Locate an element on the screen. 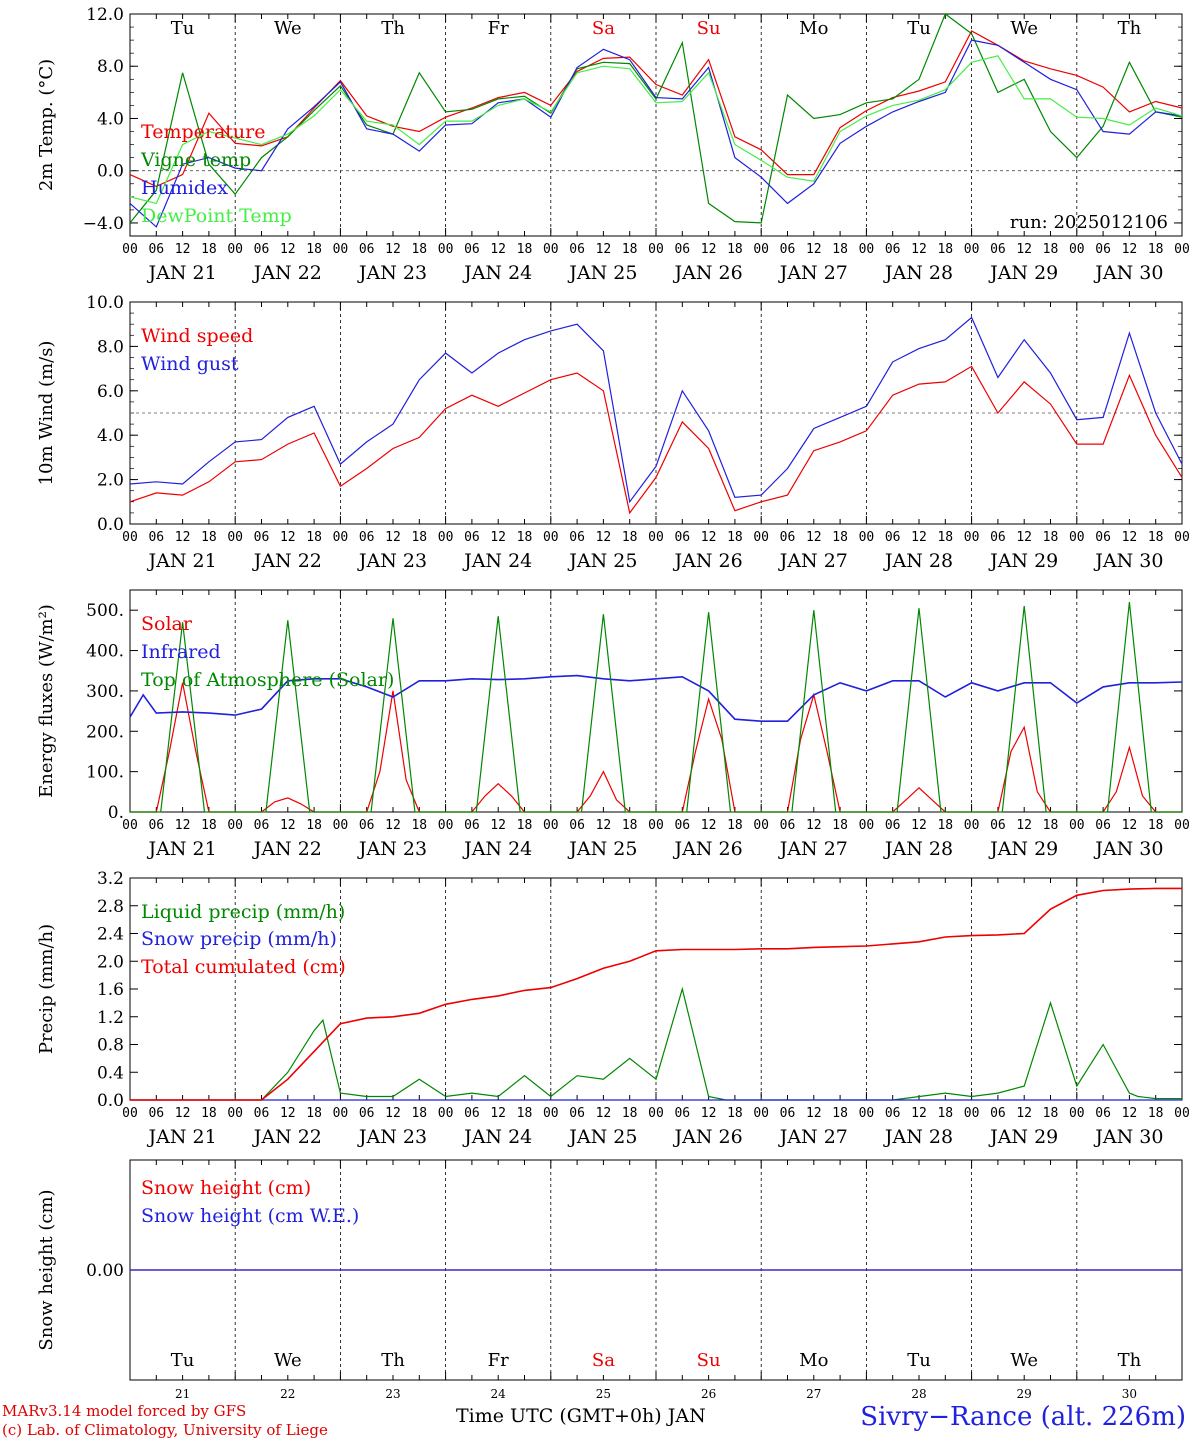 The height and width of the screenshot is (1440, 1194). y-tick-label: 8.0 is located at coordinates (110, 67).